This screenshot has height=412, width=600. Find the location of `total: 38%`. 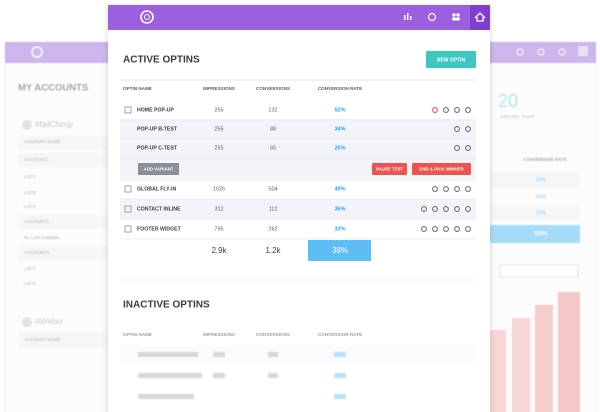

total: 38% is located at coordinates (340, 250).